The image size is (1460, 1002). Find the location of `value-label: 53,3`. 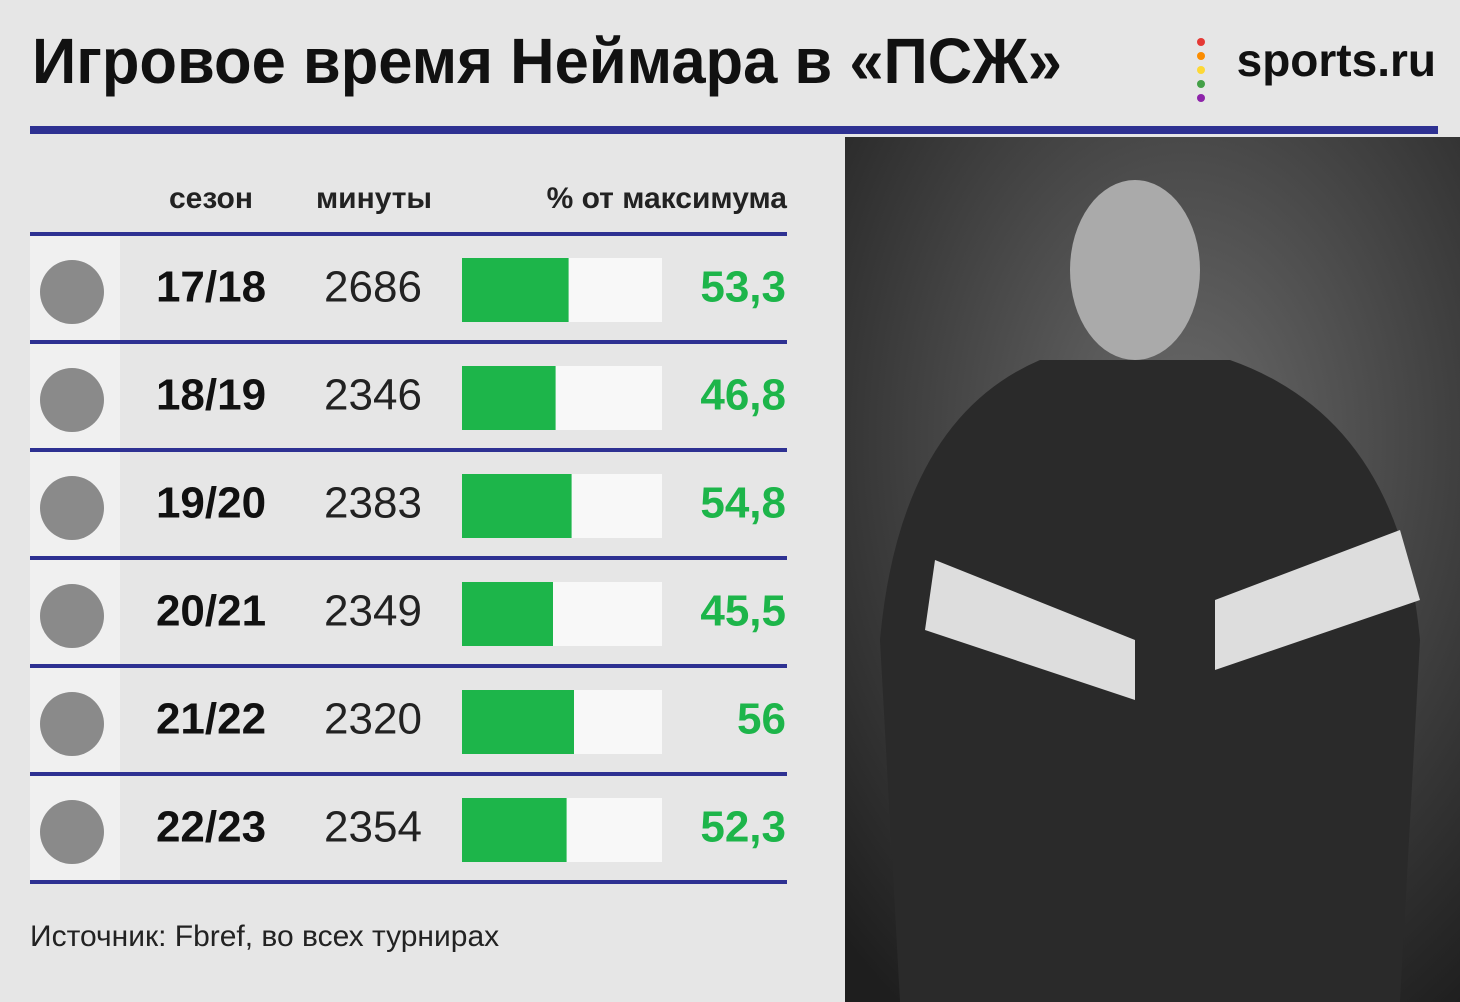

value-label: 53,3 is located at coordinates (743, 287).